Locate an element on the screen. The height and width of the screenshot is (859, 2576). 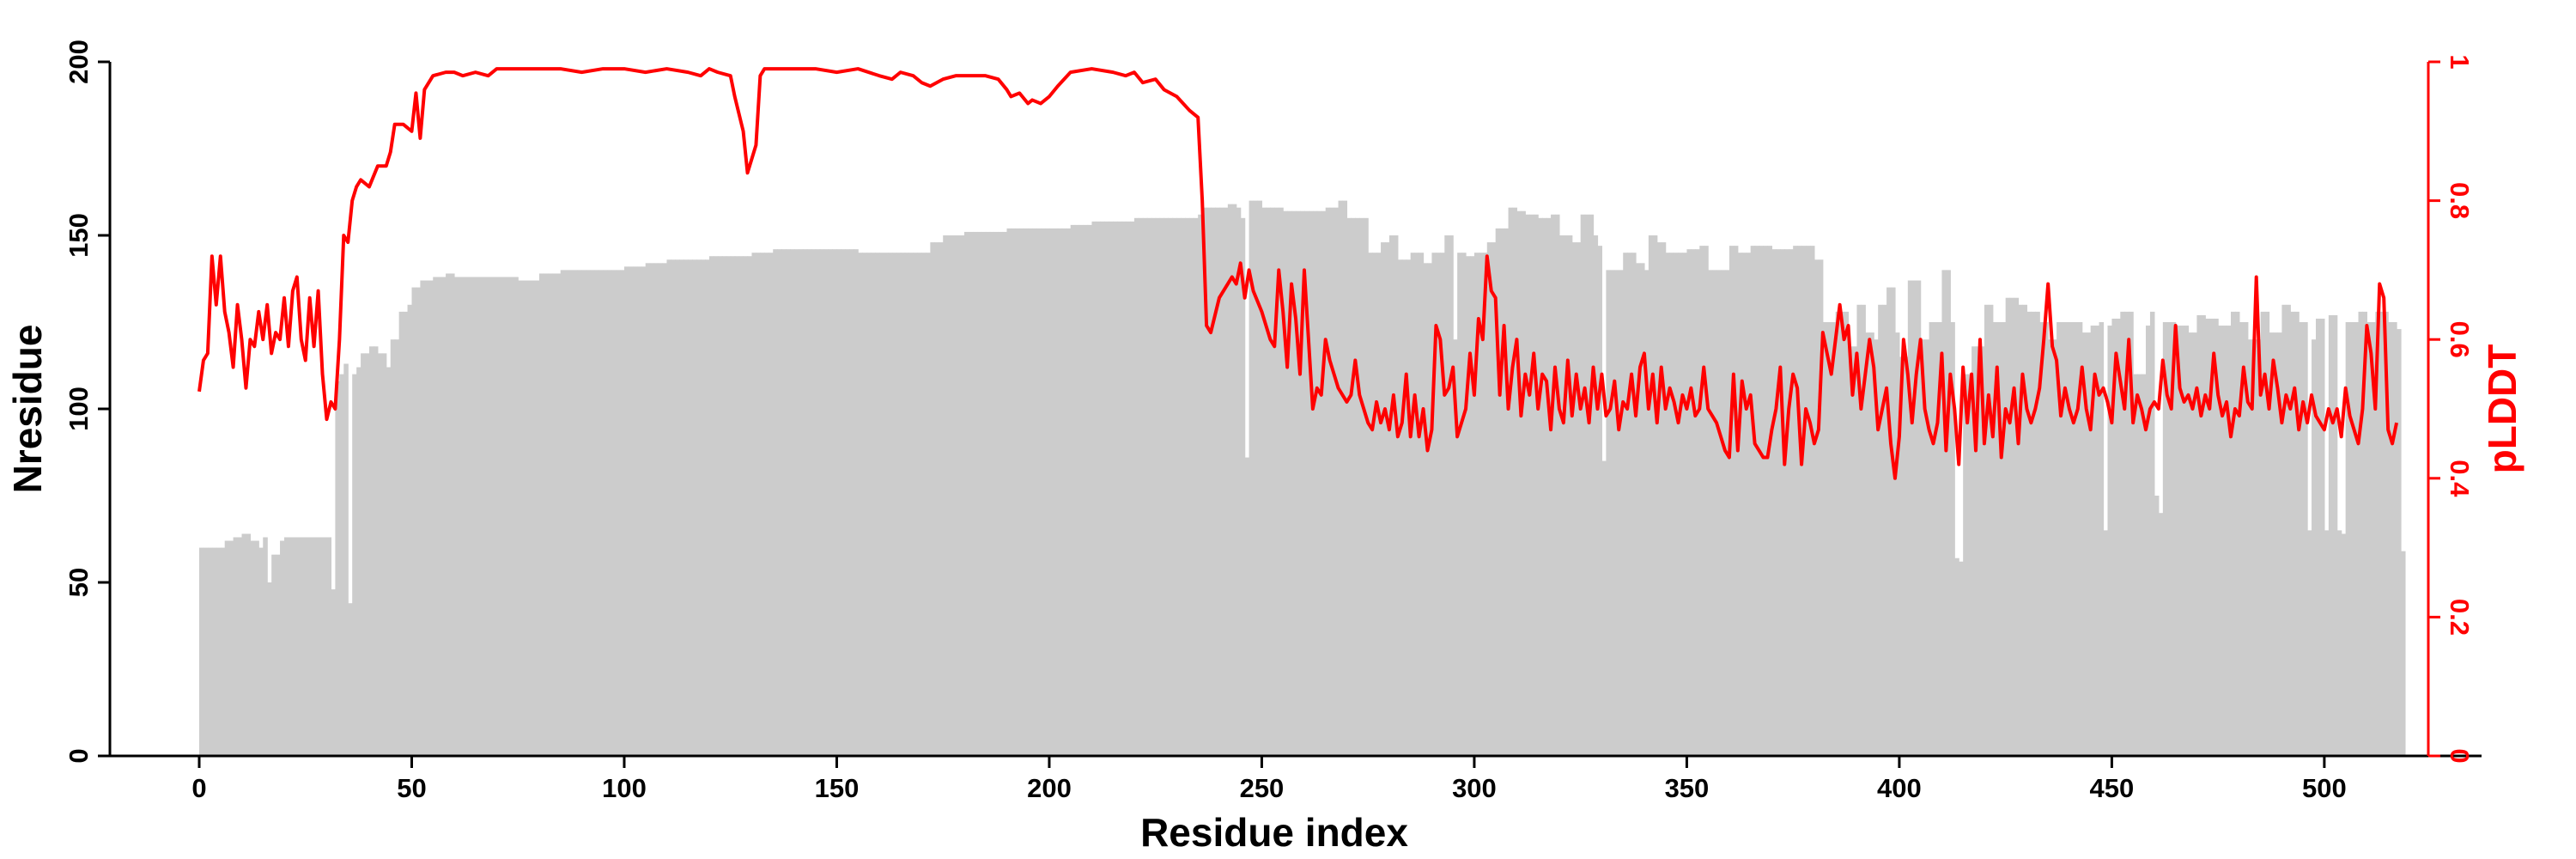
y-left-tick-label: 100 is located at coordinates (79, 409).